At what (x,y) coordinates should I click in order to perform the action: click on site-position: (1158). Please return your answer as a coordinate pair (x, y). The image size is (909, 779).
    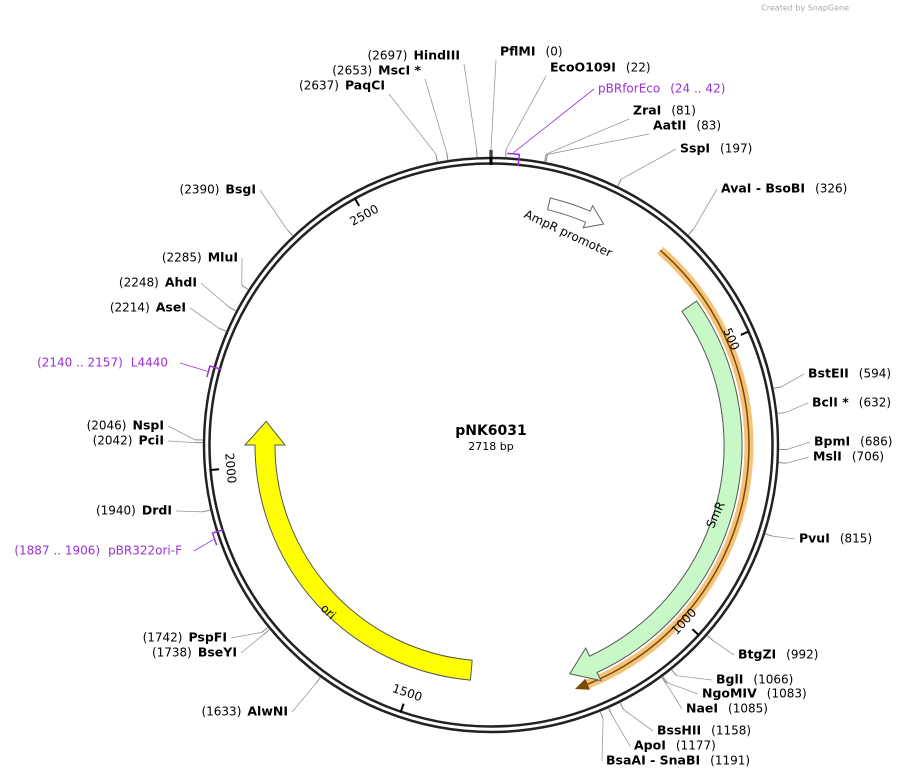
    Looking at the image, I should click on (731, 731).